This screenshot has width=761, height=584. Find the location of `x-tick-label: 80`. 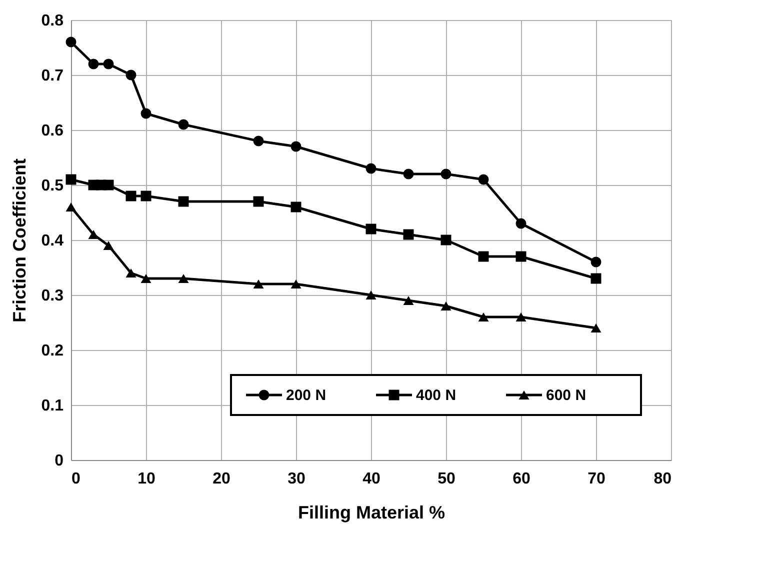

x-tick-label: 80 is located at coordinates (663, 479).